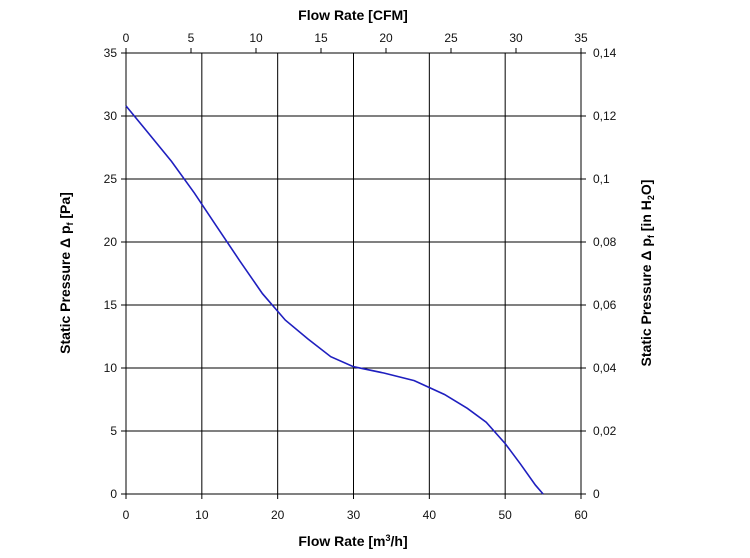  Describe the element at coordinates (605, 305) in the screenshot. I see `y-right-tick-label: 0,06` at that location.